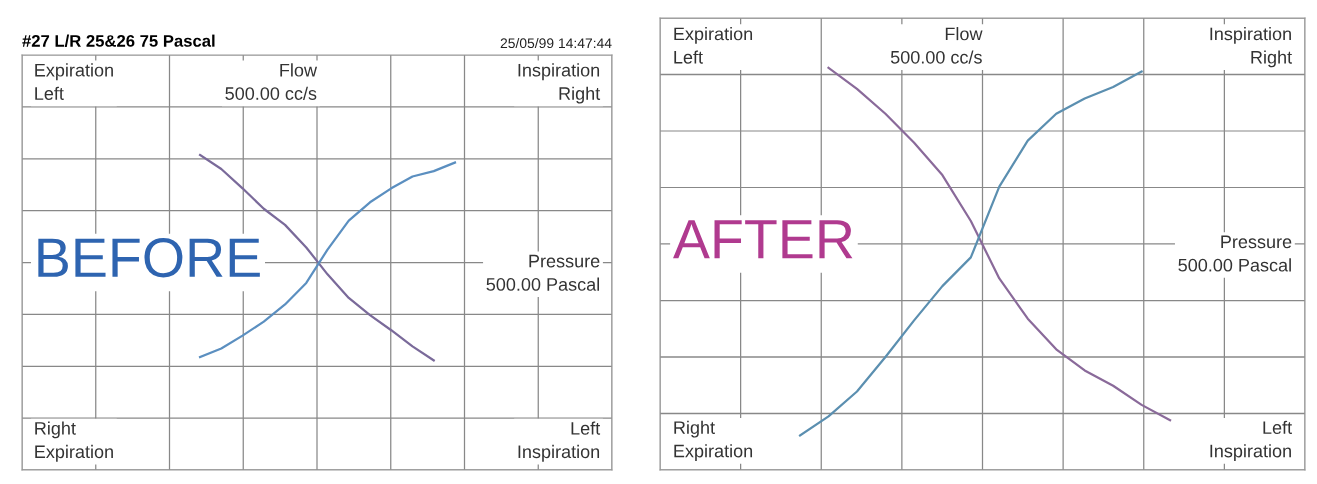  Describe the element at coordinates (763, 239) in the screenshot. I see `annotation: AFTER` at that location.